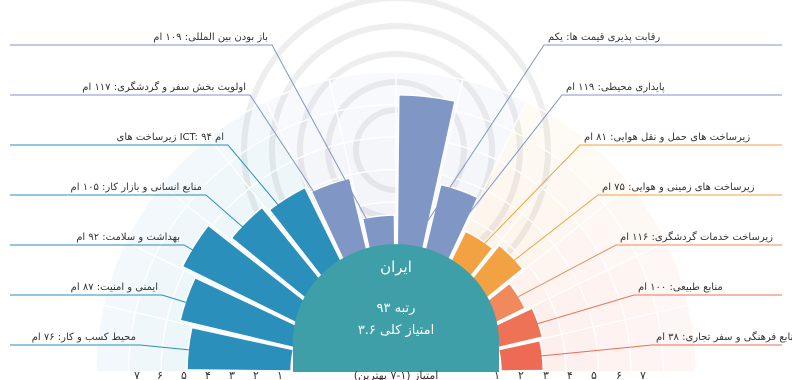  Describe the element at coordinates (724, 337) in the screenshot. I see `category-label: منابع فرهنگی و سفر تجاری: ۳۸ ام` at that location.